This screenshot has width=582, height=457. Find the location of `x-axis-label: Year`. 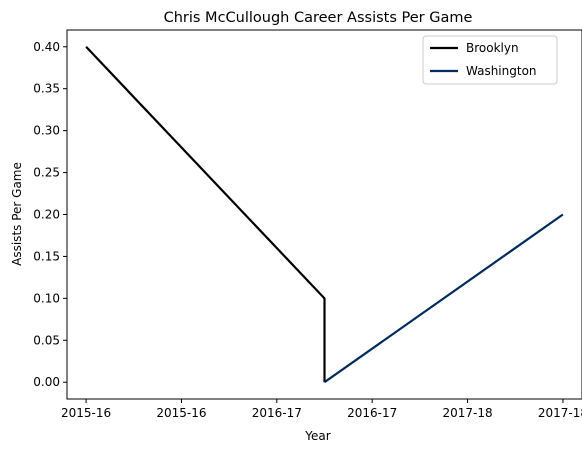

x-axis-label: Year is located at coordinates (317, 436).